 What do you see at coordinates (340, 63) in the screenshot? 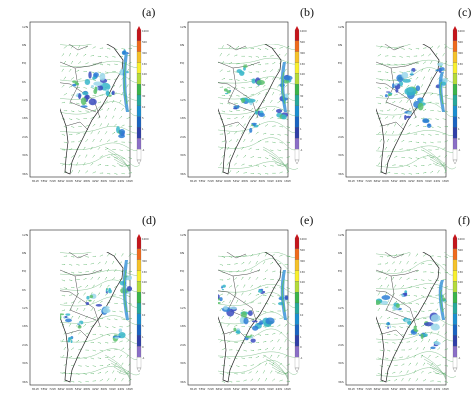
I see `lat-tick-label: EQ` at bounding box center [340, 63].